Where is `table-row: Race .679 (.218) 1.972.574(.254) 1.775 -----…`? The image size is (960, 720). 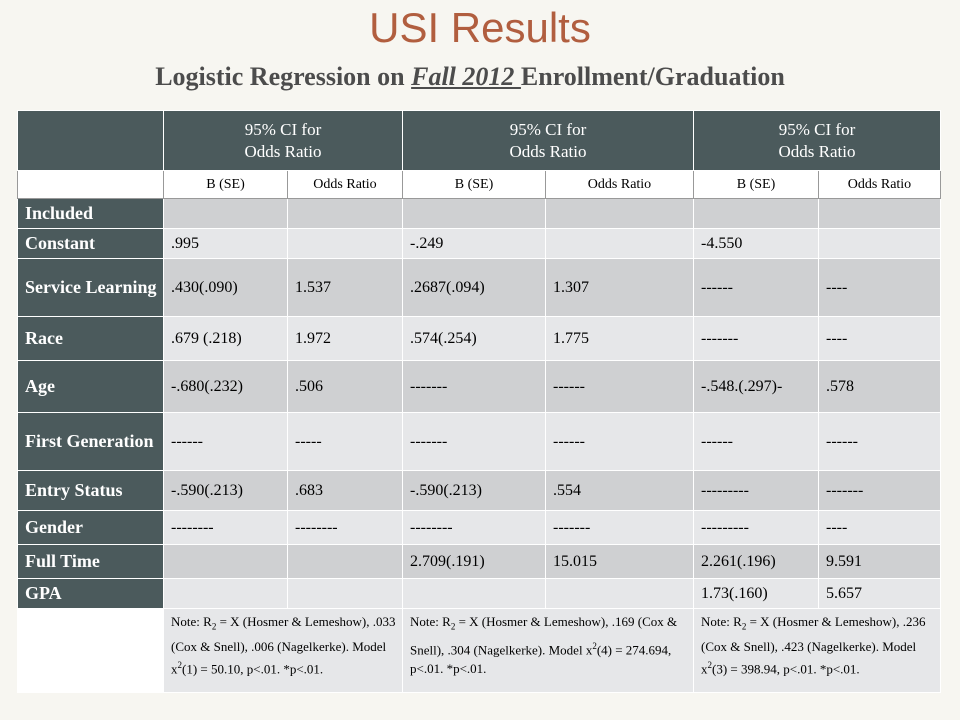
table-row: Race .679 (.218) 1.972.574(.254) 1.775 -----… is located at coordinates (479, 338).